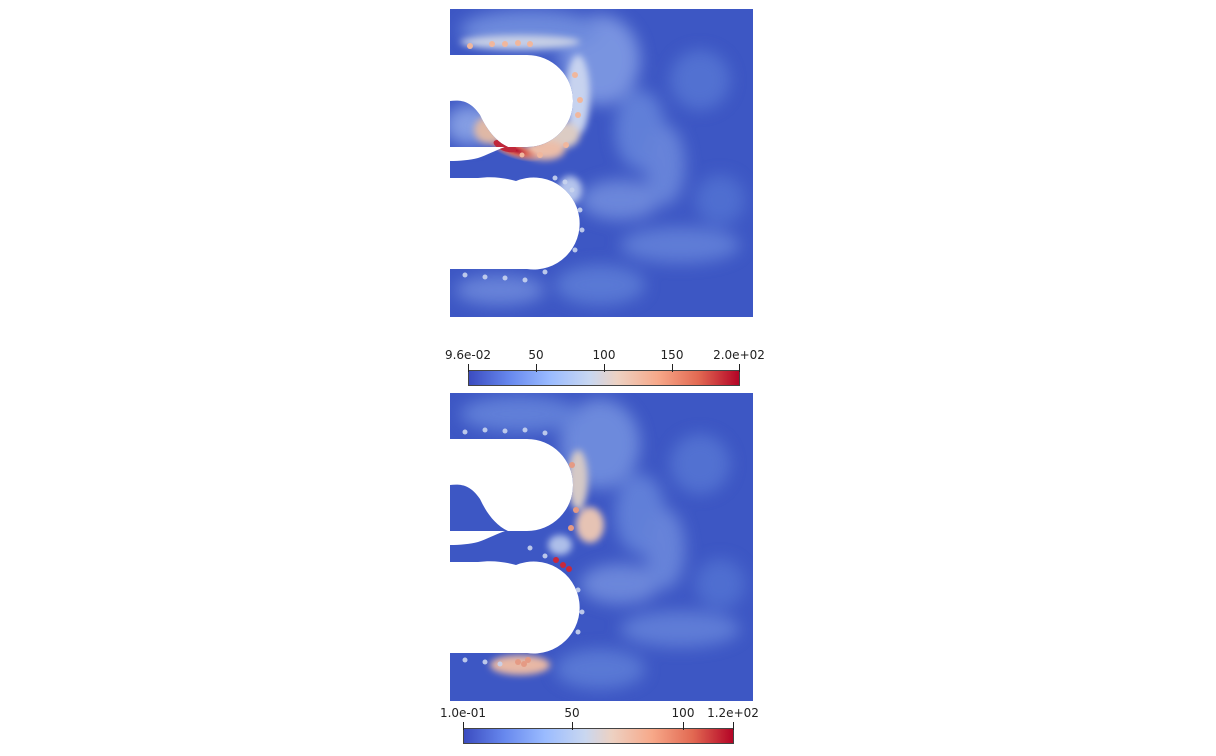 The height and width of the screenshot is (756, 1216). I want to click on colorbar-tick-label: 150, so click(672, 355).